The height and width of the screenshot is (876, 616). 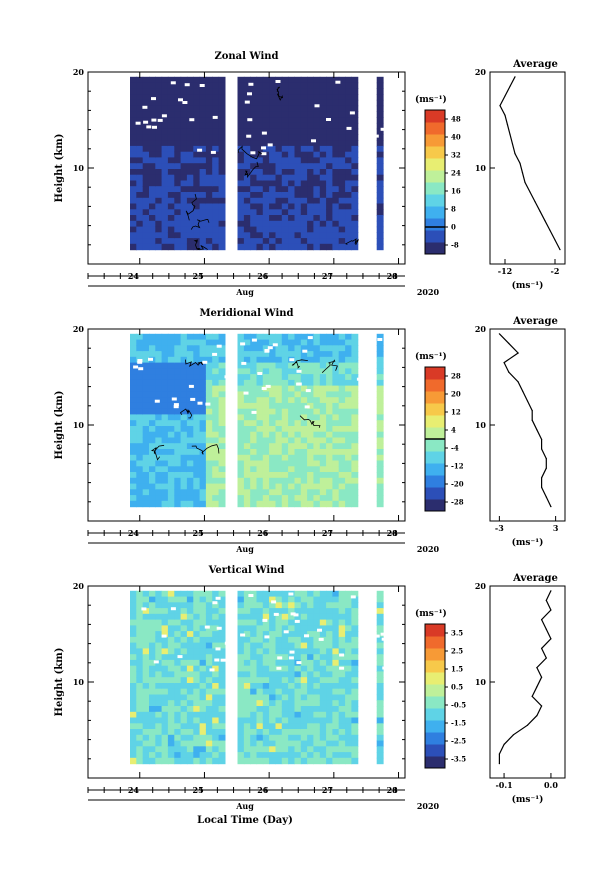 I want to click on average-xlabel: (ms⁻¹), so click(x=528, y=799).